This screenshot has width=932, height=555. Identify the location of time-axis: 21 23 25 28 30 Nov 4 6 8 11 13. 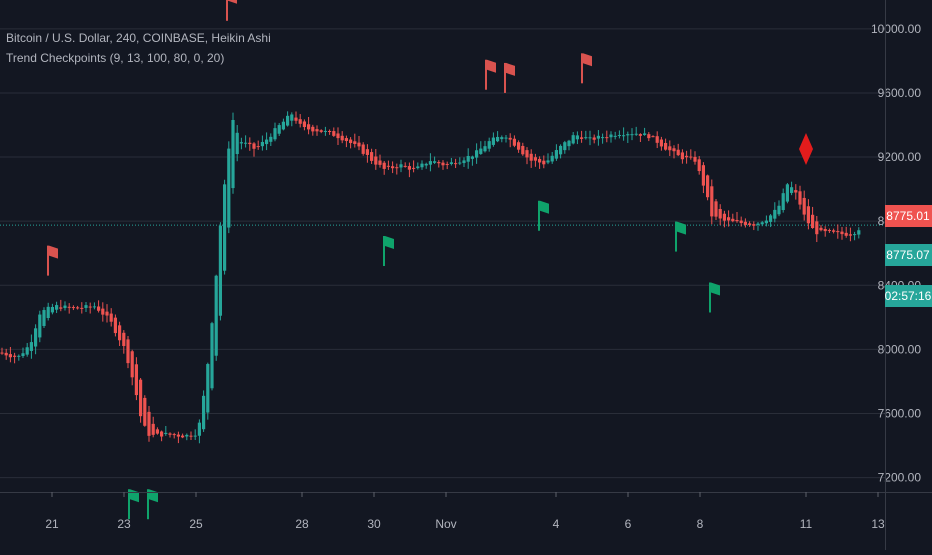
(466, 511).